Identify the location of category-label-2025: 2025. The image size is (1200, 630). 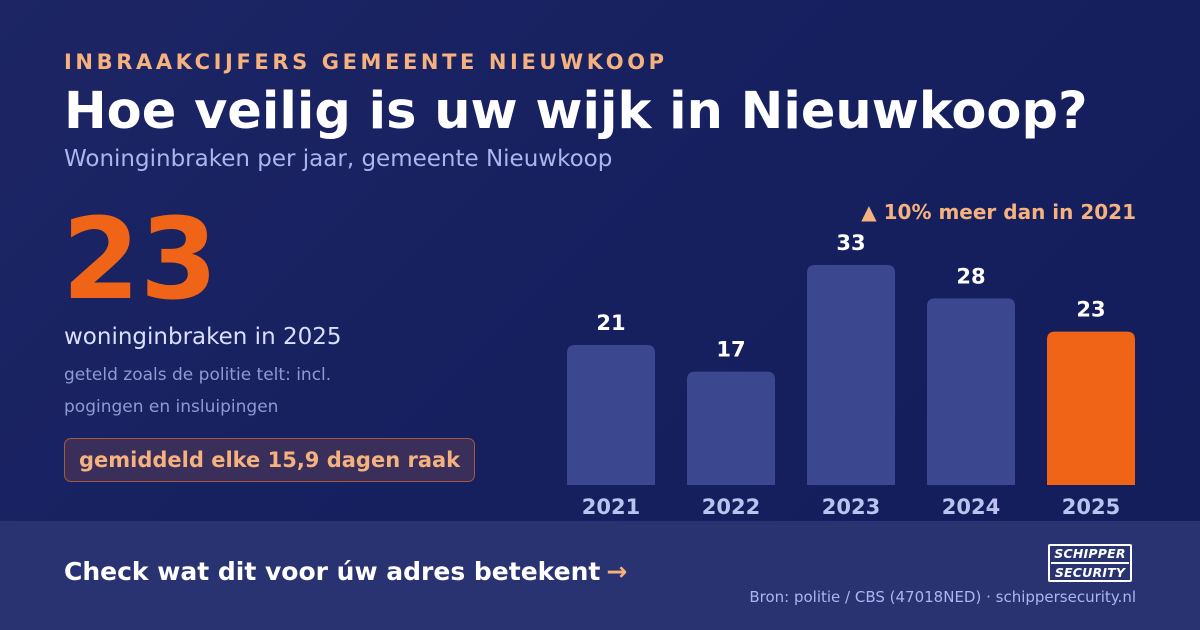
(1091, 507).